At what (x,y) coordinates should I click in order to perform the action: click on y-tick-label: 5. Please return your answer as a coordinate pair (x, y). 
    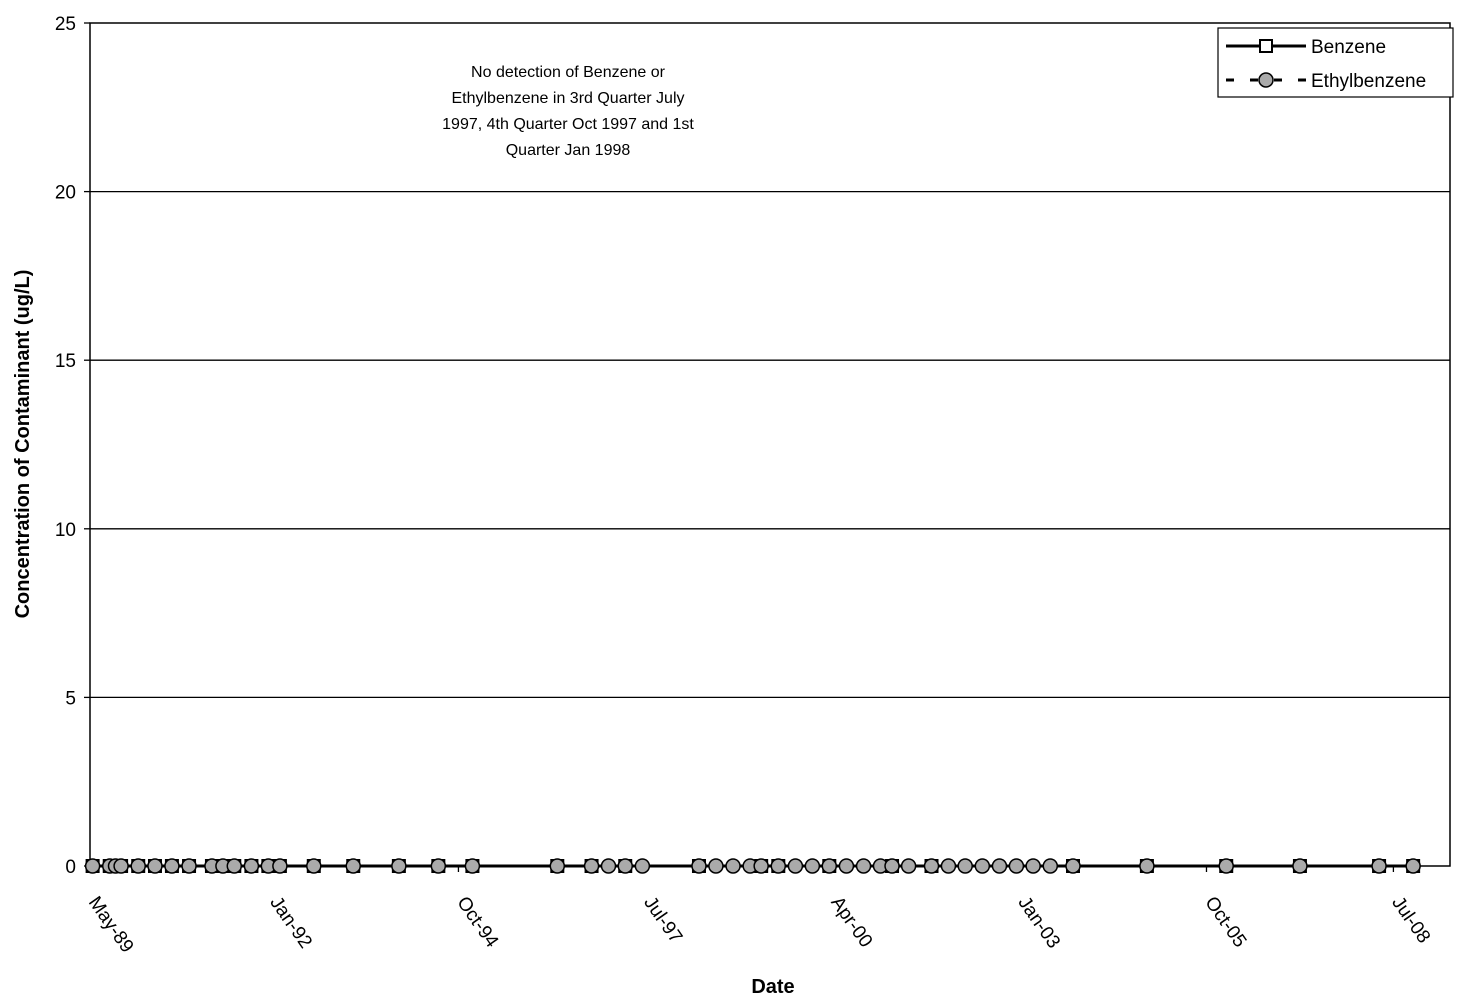
    Looking at the image, I should click on (70, 698).